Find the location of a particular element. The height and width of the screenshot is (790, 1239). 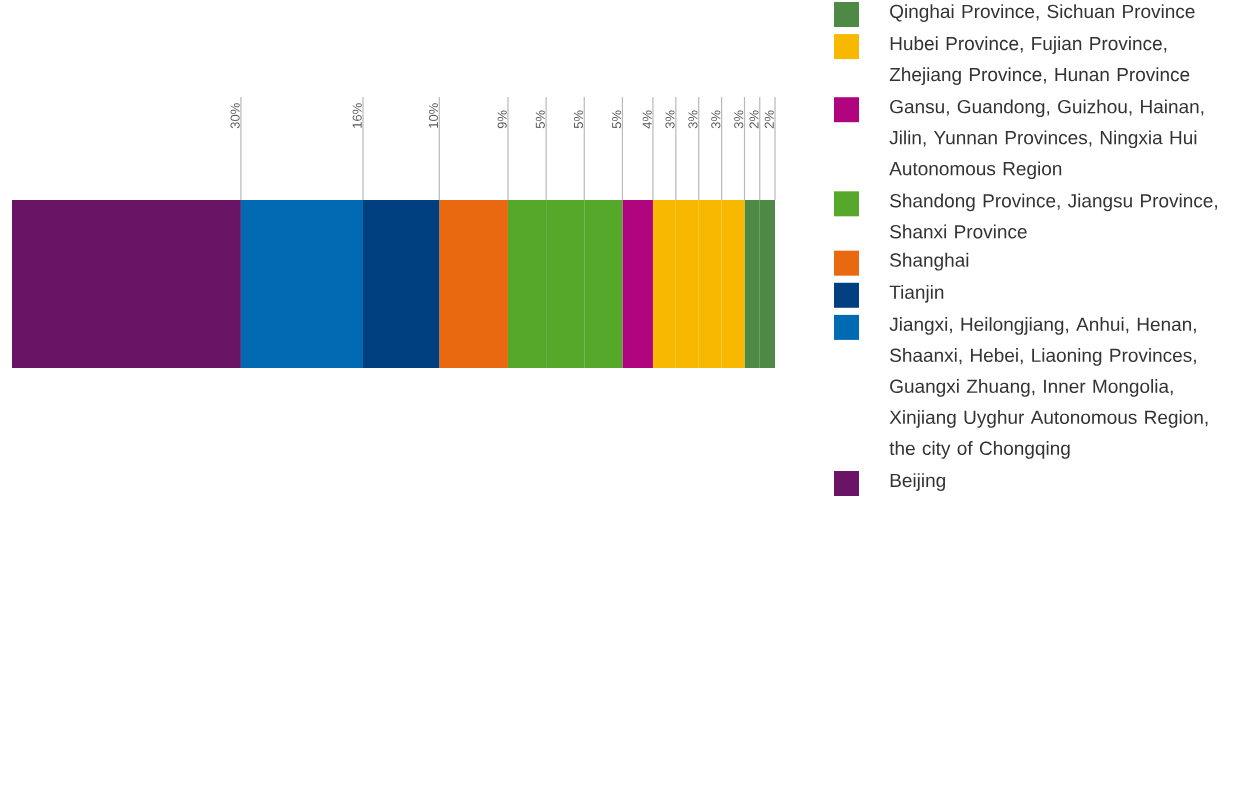

legend-label: Qinghai Province, Sichuan Province is located at coordinates (1042, 13).